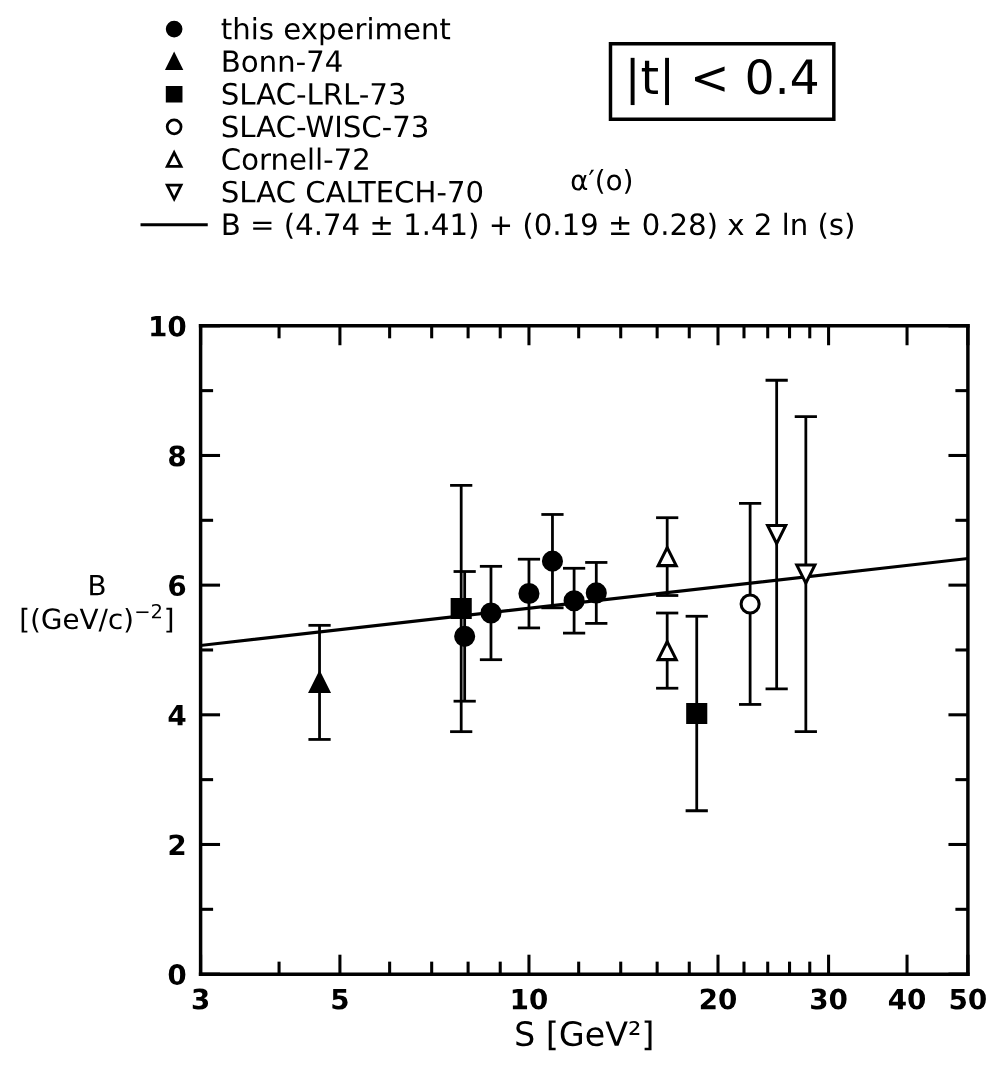 Image resolution: width=1003 pixels, height=1086 pixels. Describe the element at coordinates (325, 126) in the screenshot. I see `legend-label: SLAC-WISC-73` at that location.